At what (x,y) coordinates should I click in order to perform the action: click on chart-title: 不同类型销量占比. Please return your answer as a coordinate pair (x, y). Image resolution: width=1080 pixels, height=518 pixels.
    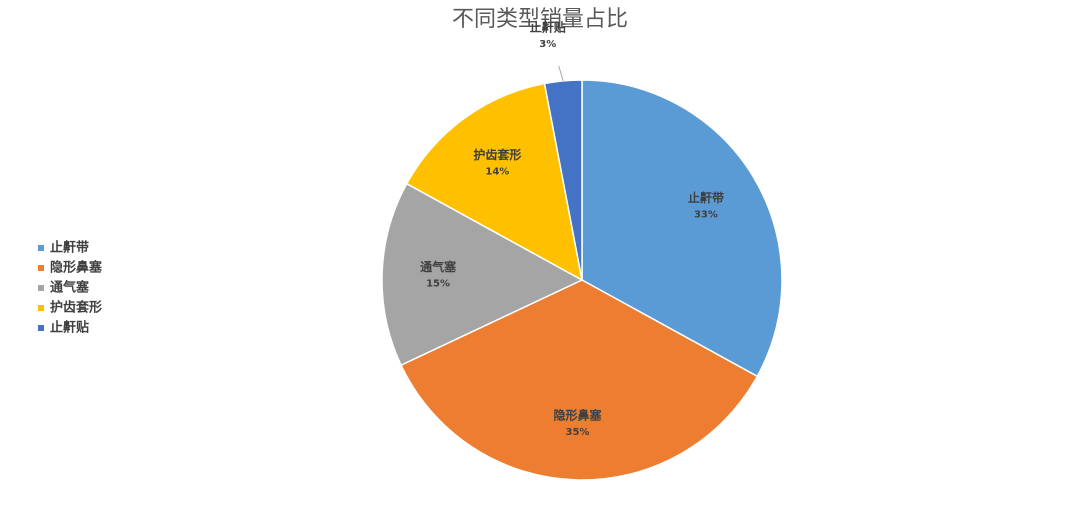
    Looking at the image, I should click on (540, 19).